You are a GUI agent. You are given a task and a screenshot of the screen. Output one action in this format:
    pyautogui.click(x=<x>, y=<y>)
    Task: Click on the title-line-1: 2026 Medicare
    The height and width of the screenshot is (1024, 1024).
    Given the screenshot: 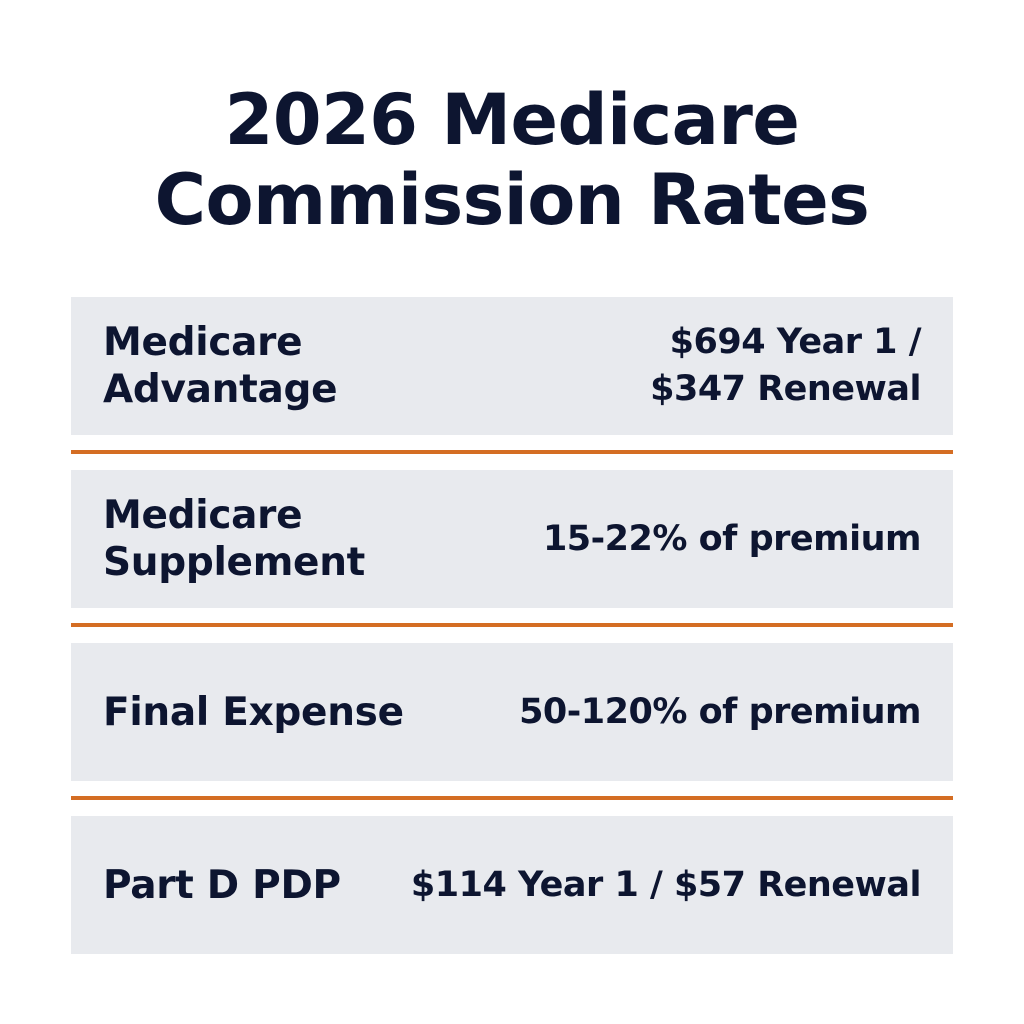 What is the action you would take?
    pyautogui.click(x=512, y=120)
    